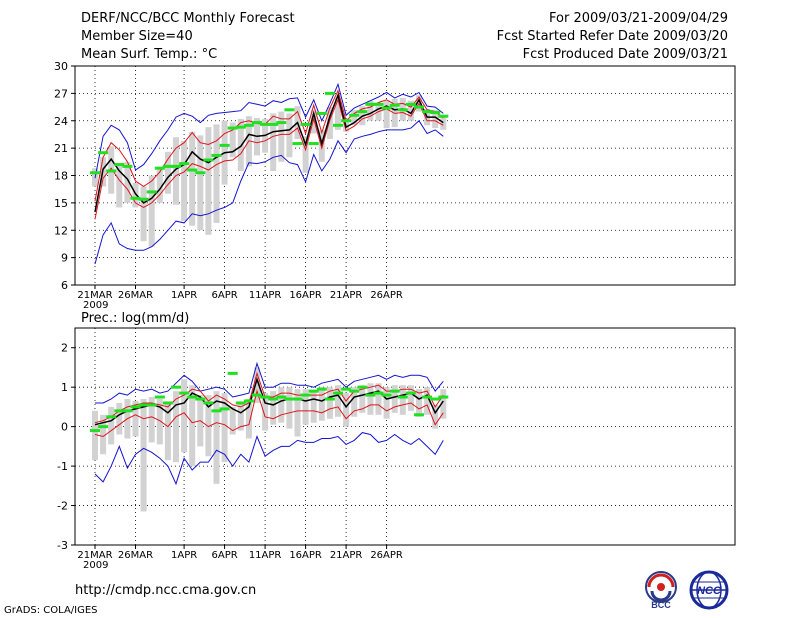 Image resolution: width=800 pixels, height=618 pixels. Describe the element at coordinates (61, 230) in the screenshot. I see `y-tick-label: 12` at that location.